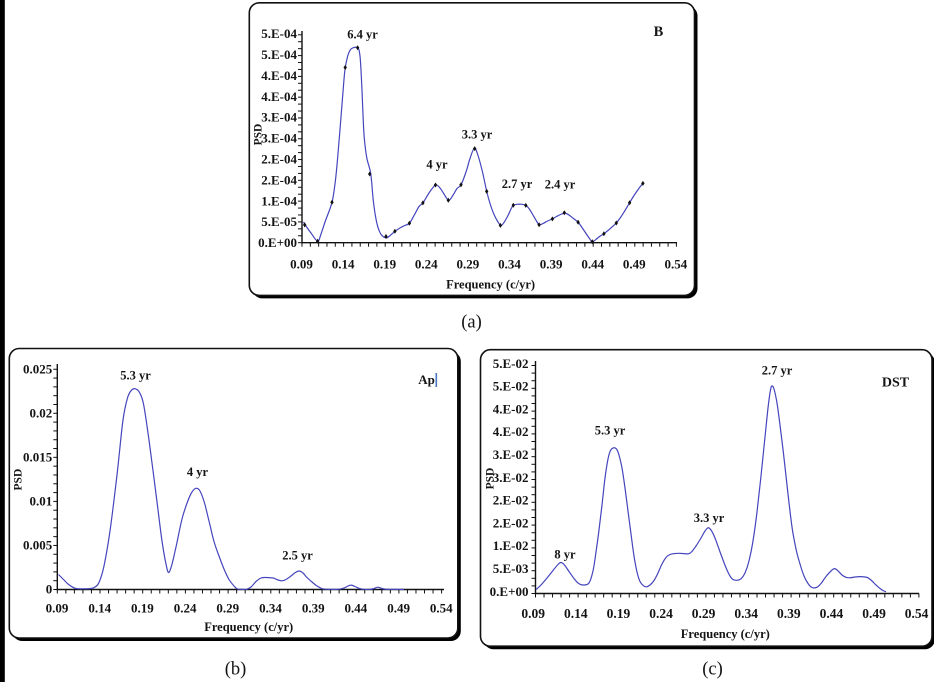 Image resolution: width=934 pixels, height=682 pixels. What do you see at coordinates (236, 669) in the screenshot?
I see `svg-text: (b)` at bounding box center [236, 669].